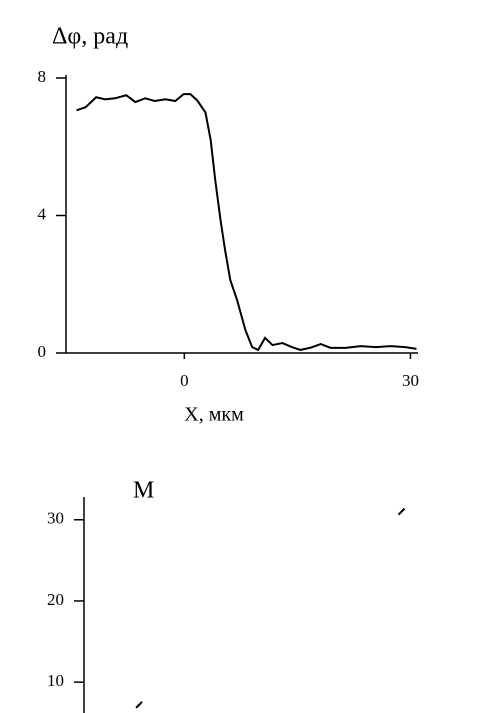 The image size is (485, 713). I want to click on y-tick-label: 10, so click(55, 680).